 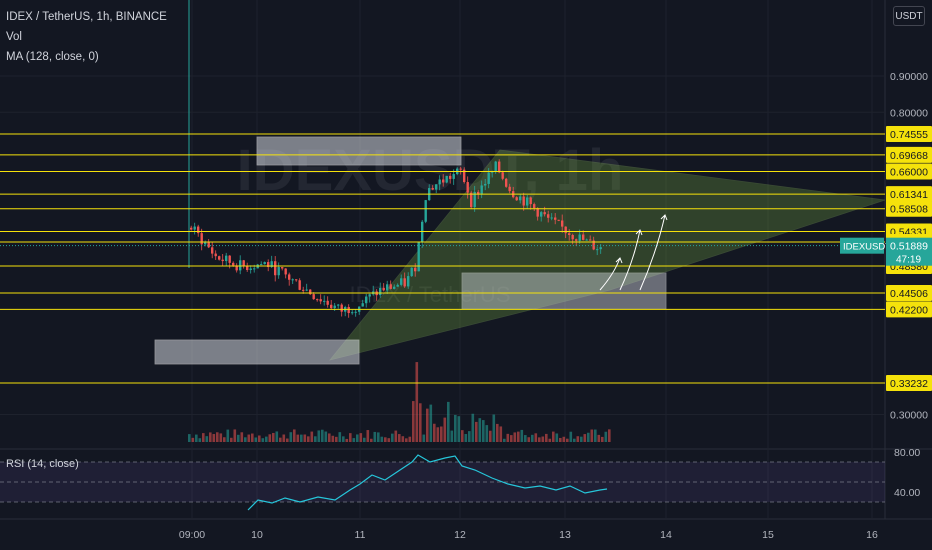 I want to click on level-label: 0.44506, so click(x=909, y=294).